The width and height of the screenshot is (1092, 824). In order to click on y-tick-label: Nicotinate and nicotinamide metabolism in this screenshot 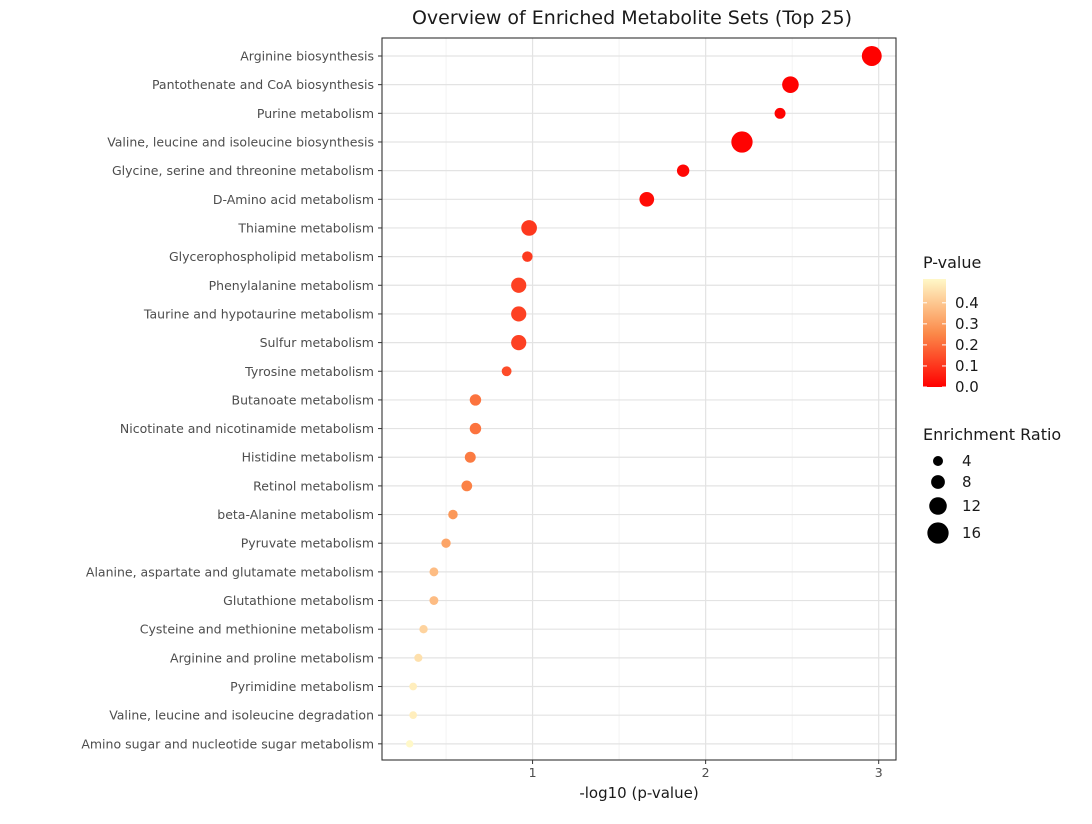, I will do `click(247, 428)`.